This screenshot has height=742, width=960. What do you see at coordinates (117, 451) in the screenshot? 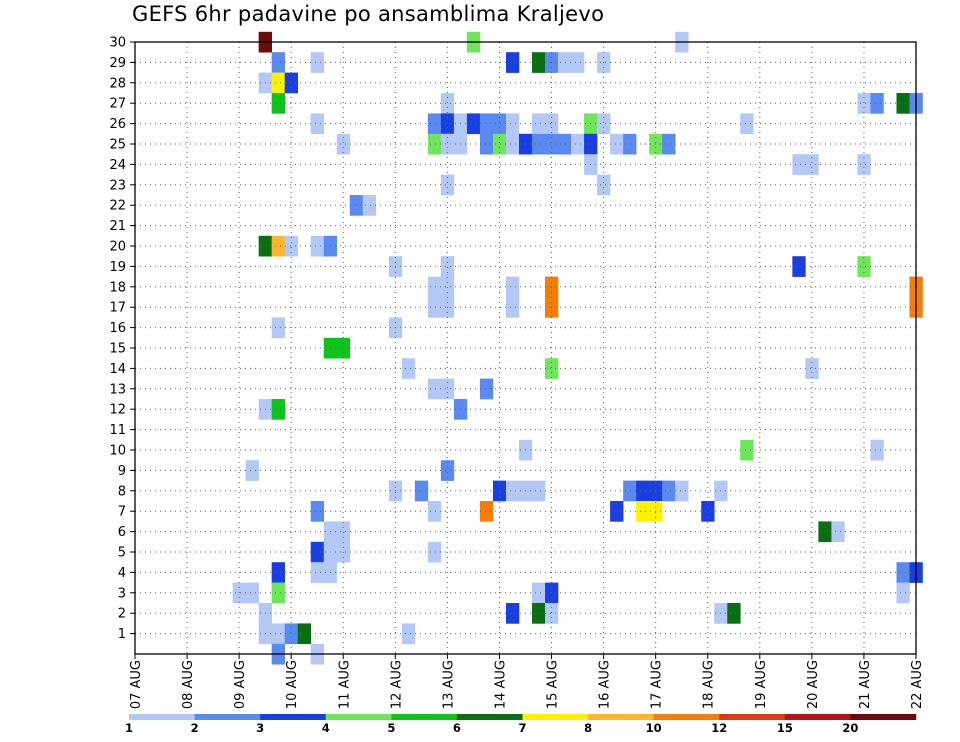
I see `y-tick-label: 10` at bounding box center [117, 451].